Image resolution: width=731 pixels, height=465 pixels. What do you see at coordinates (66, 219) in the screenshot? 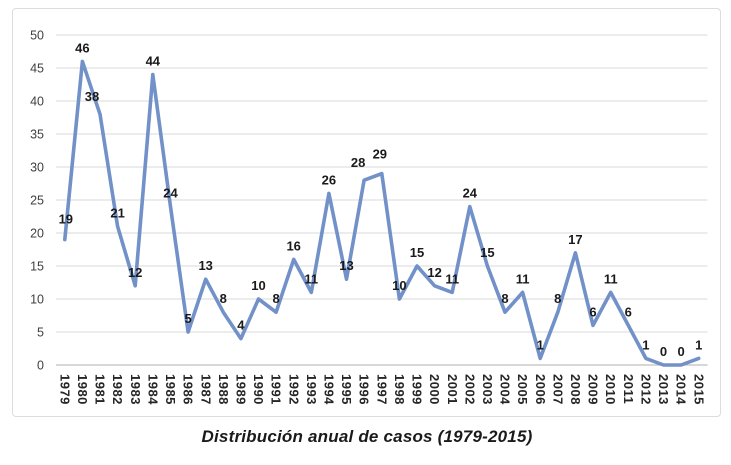
I see `data-point-label: 19` at bounding box center [66, 219].